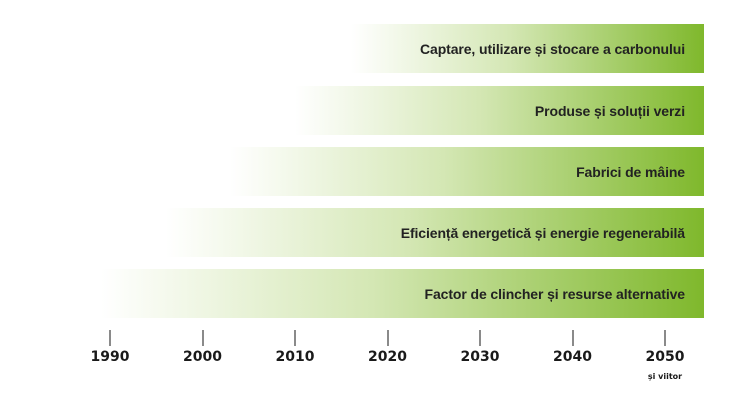 This screenshot has height=410, width=730. What do you see at coordinates (202, 357) in the screenshot?
I see `axis-year-label: 2000` at bounding box center [202, 357].